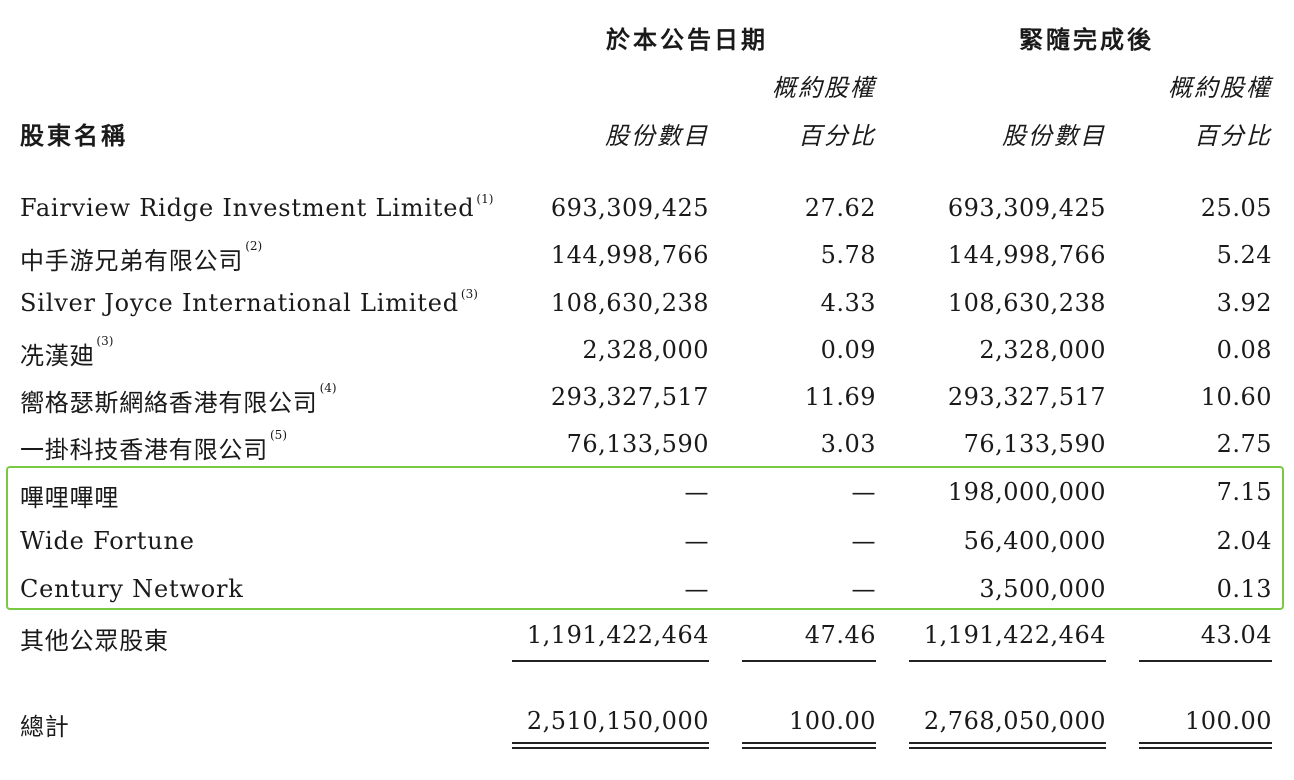 This screenshot has width=1294, height=780. What do you see at coordinates (1054, 136) in the screenshot?
I see `header-shares-after: 股份數目` at bounding box center [1054, 136].